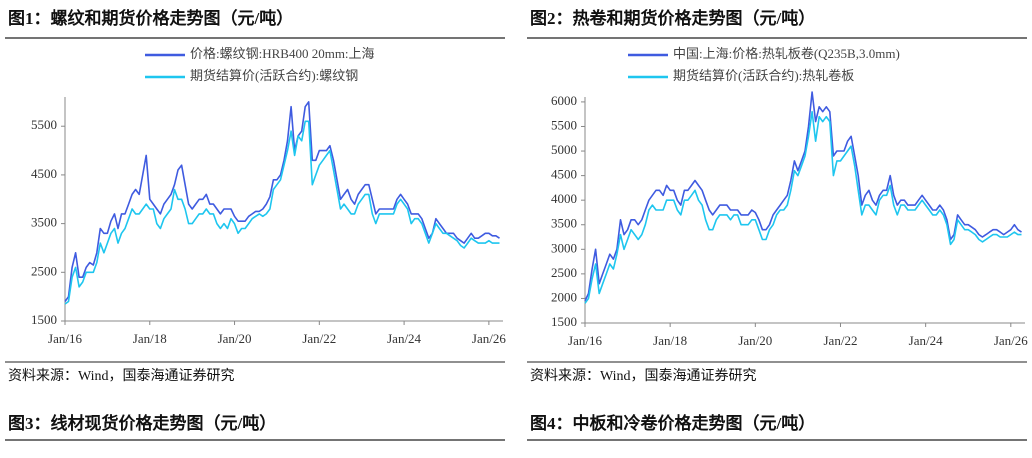  What do you see at coordinates (274, 75) in the screenshot?
I see `legend-label: 期货结算价(活跃合约):螺纹钢` at bounding box center [274, 75].